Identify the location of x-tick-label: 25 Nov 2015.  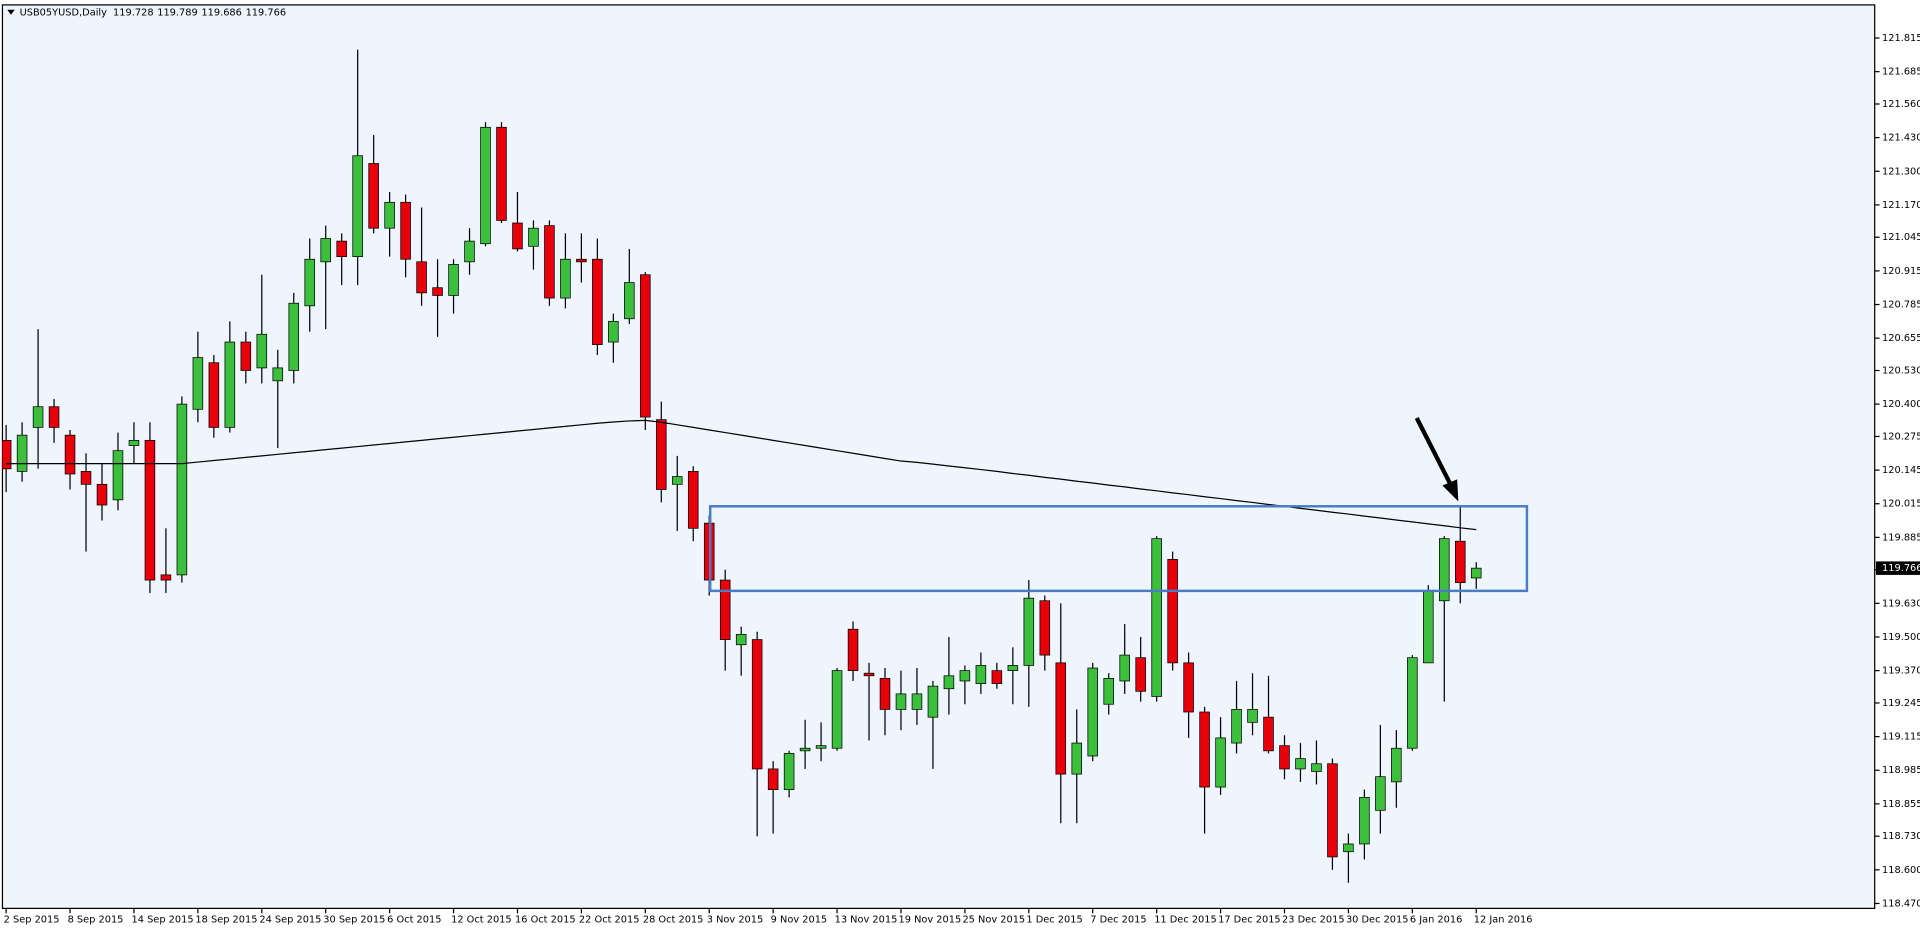
(993, 919).